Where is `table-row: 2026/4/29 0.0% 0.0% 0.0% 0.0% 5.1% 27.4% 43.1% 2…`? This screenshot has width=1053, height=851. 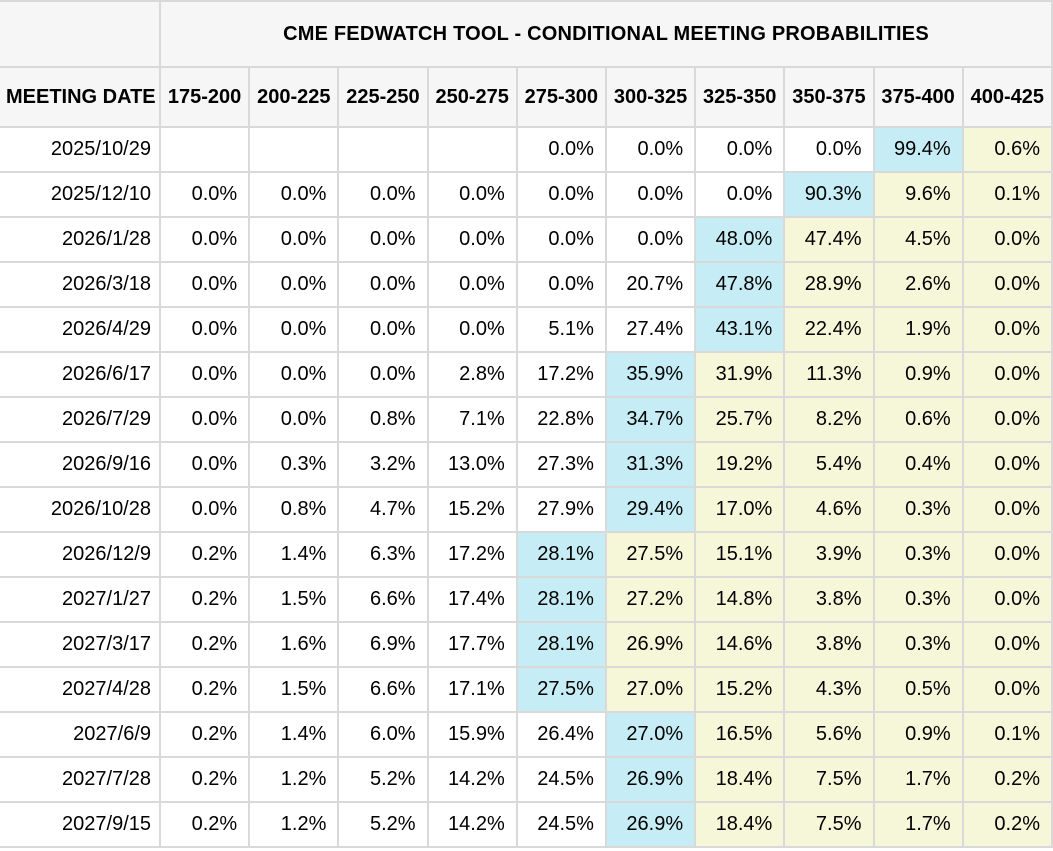
table-row: 2026/4/29 0.0% 0.0% 0.0% 0.0% 5.1% 27.4% 43.1% 2… is located at coordinates (526, 329).